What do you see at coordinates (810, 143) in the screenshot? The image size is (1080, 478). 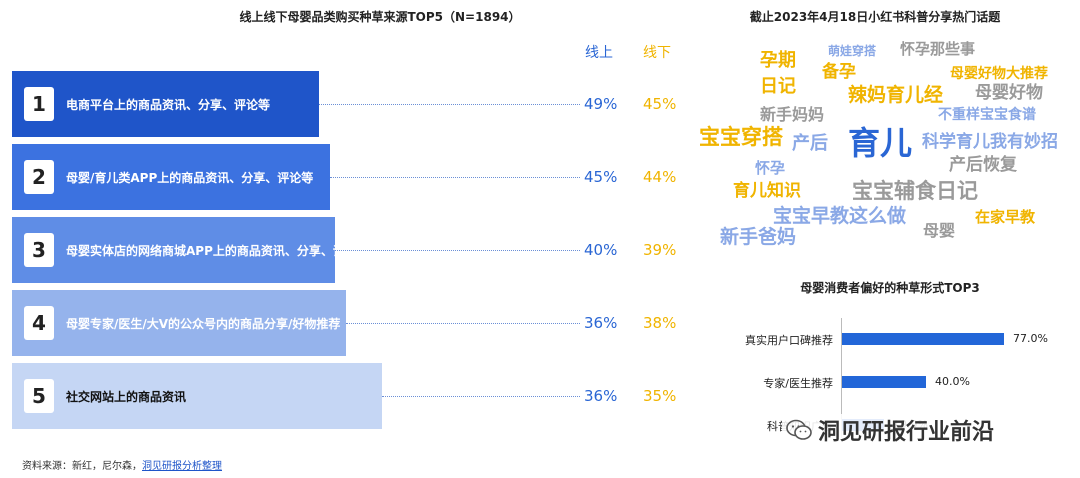 I see `cloud-word: 产后` at bounding box center [810, 143].